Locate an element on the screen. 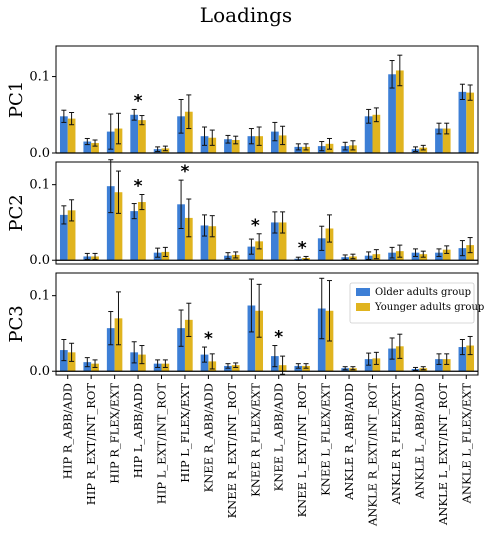  x-tick-label: KNEE L_ABB/ADD is located at coordinates (279, 437).